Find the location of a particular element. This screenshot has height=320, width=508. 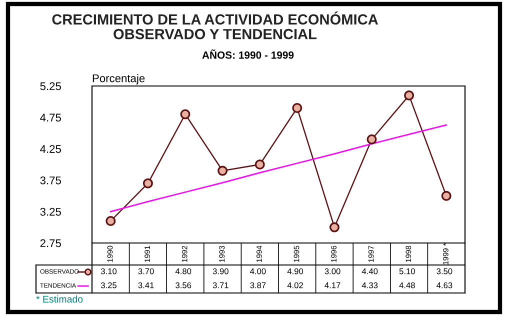

data-label: 4.48 is located at coordinates (407, 285).